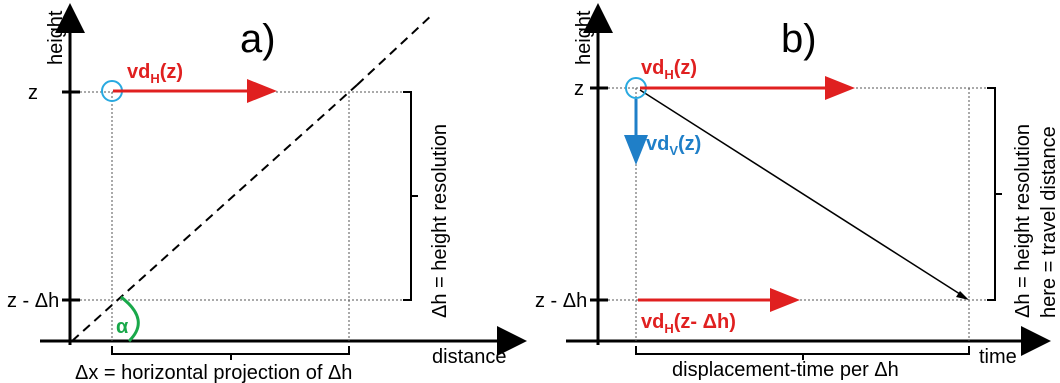  What do you see at coordinates (673, 145) in the screenshot?
I see `panel-b-vertical-velocity-label: vdV(z)` at bounding box center [673, 145].